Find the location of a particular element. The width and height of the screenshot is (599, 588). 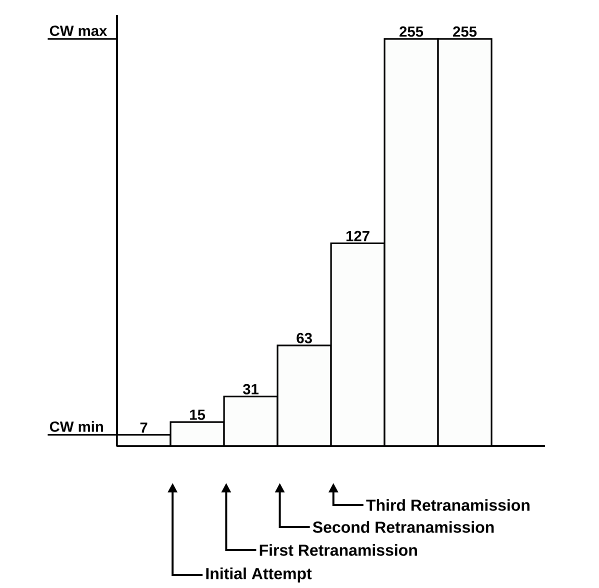

ref-line-label: CW max is located at coordinates (79, 31).